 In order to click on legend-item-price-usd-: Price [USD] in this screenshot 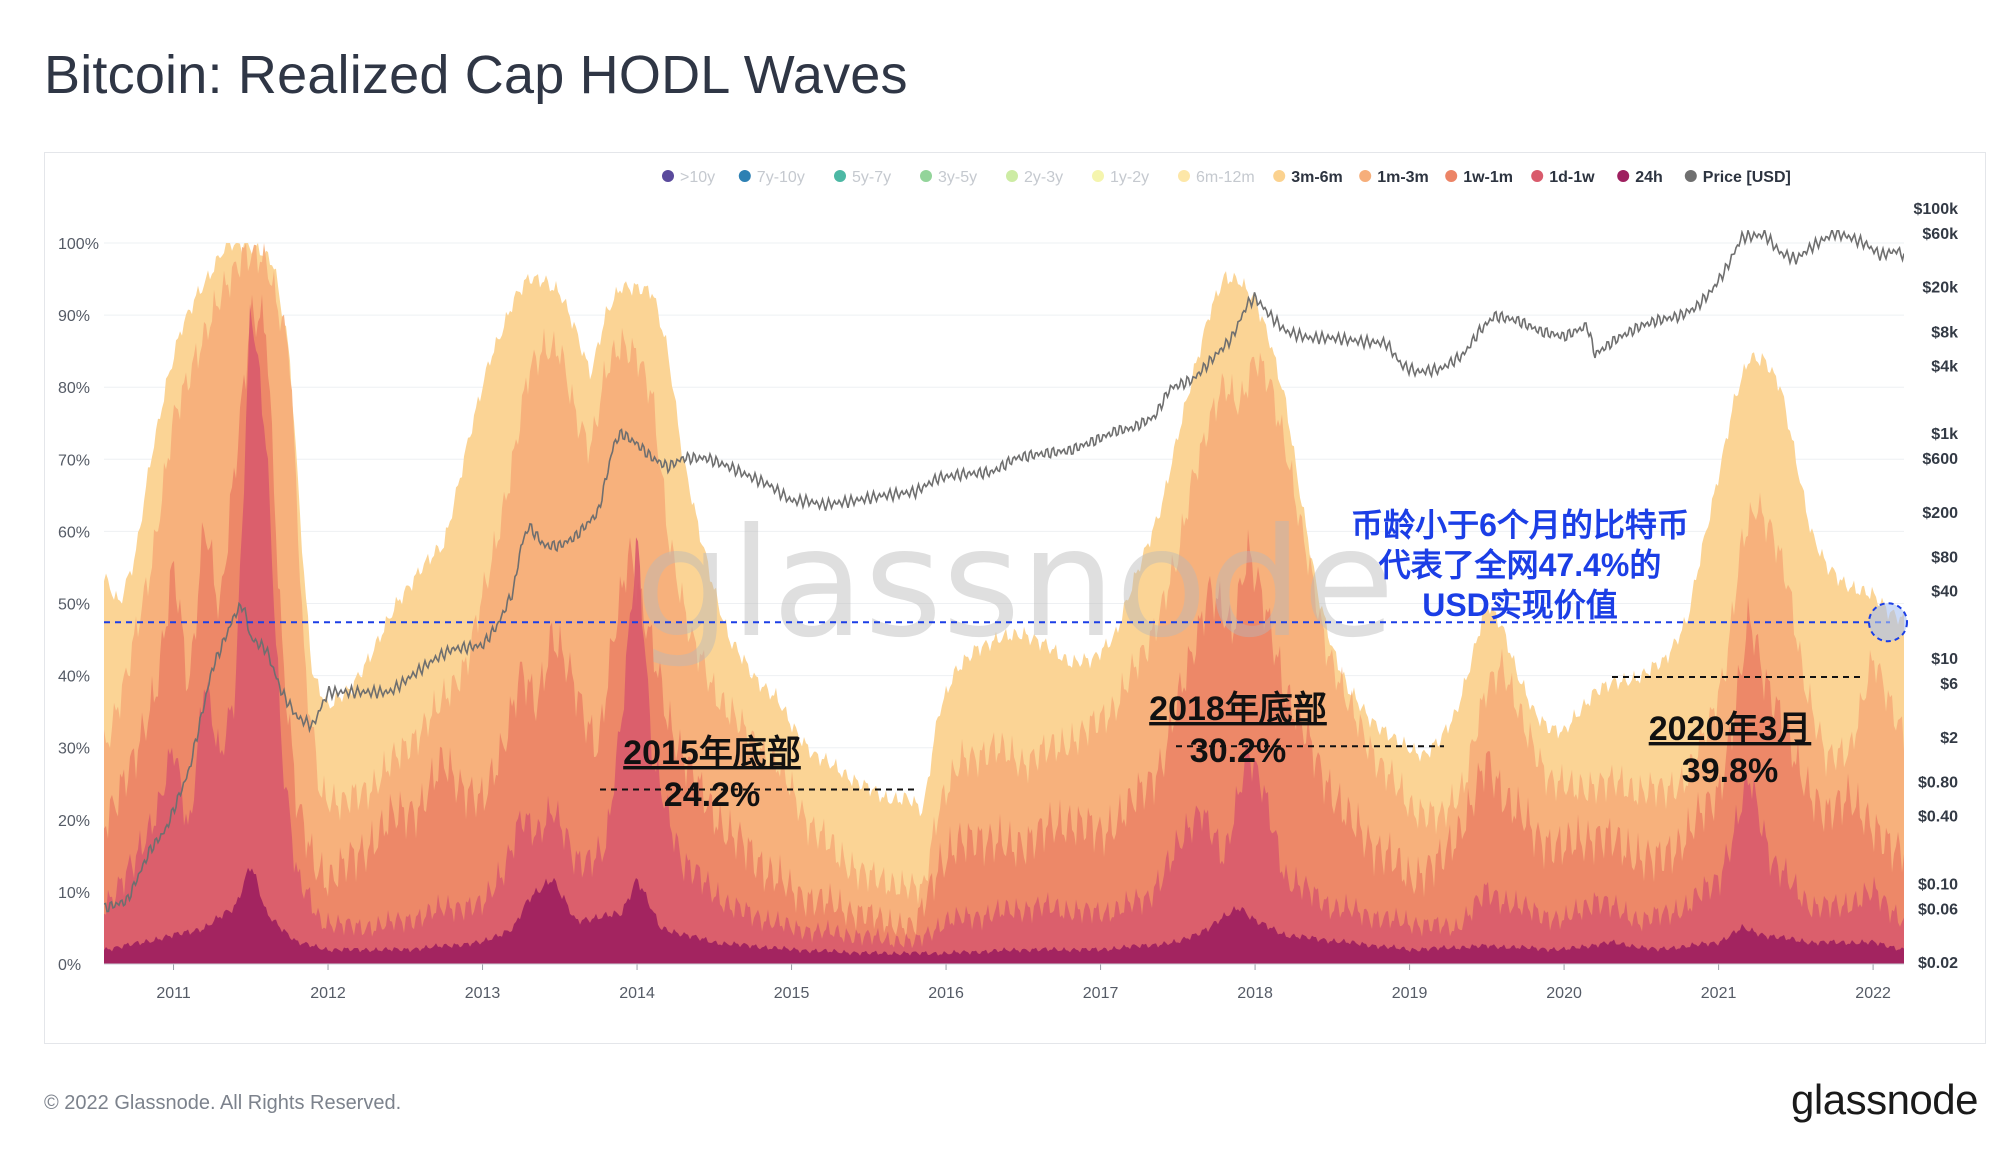, I will do `click(1737, 177)`.